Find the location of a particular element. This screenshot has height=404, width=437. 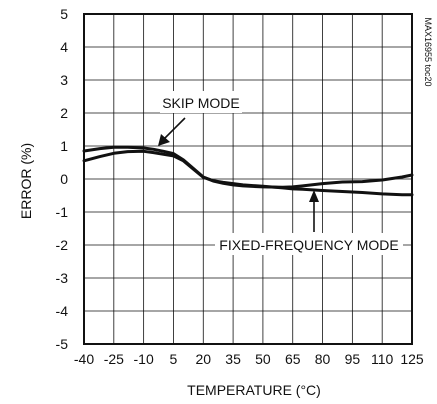

y-tick-label: 2 is located at coordinates (64, 113).